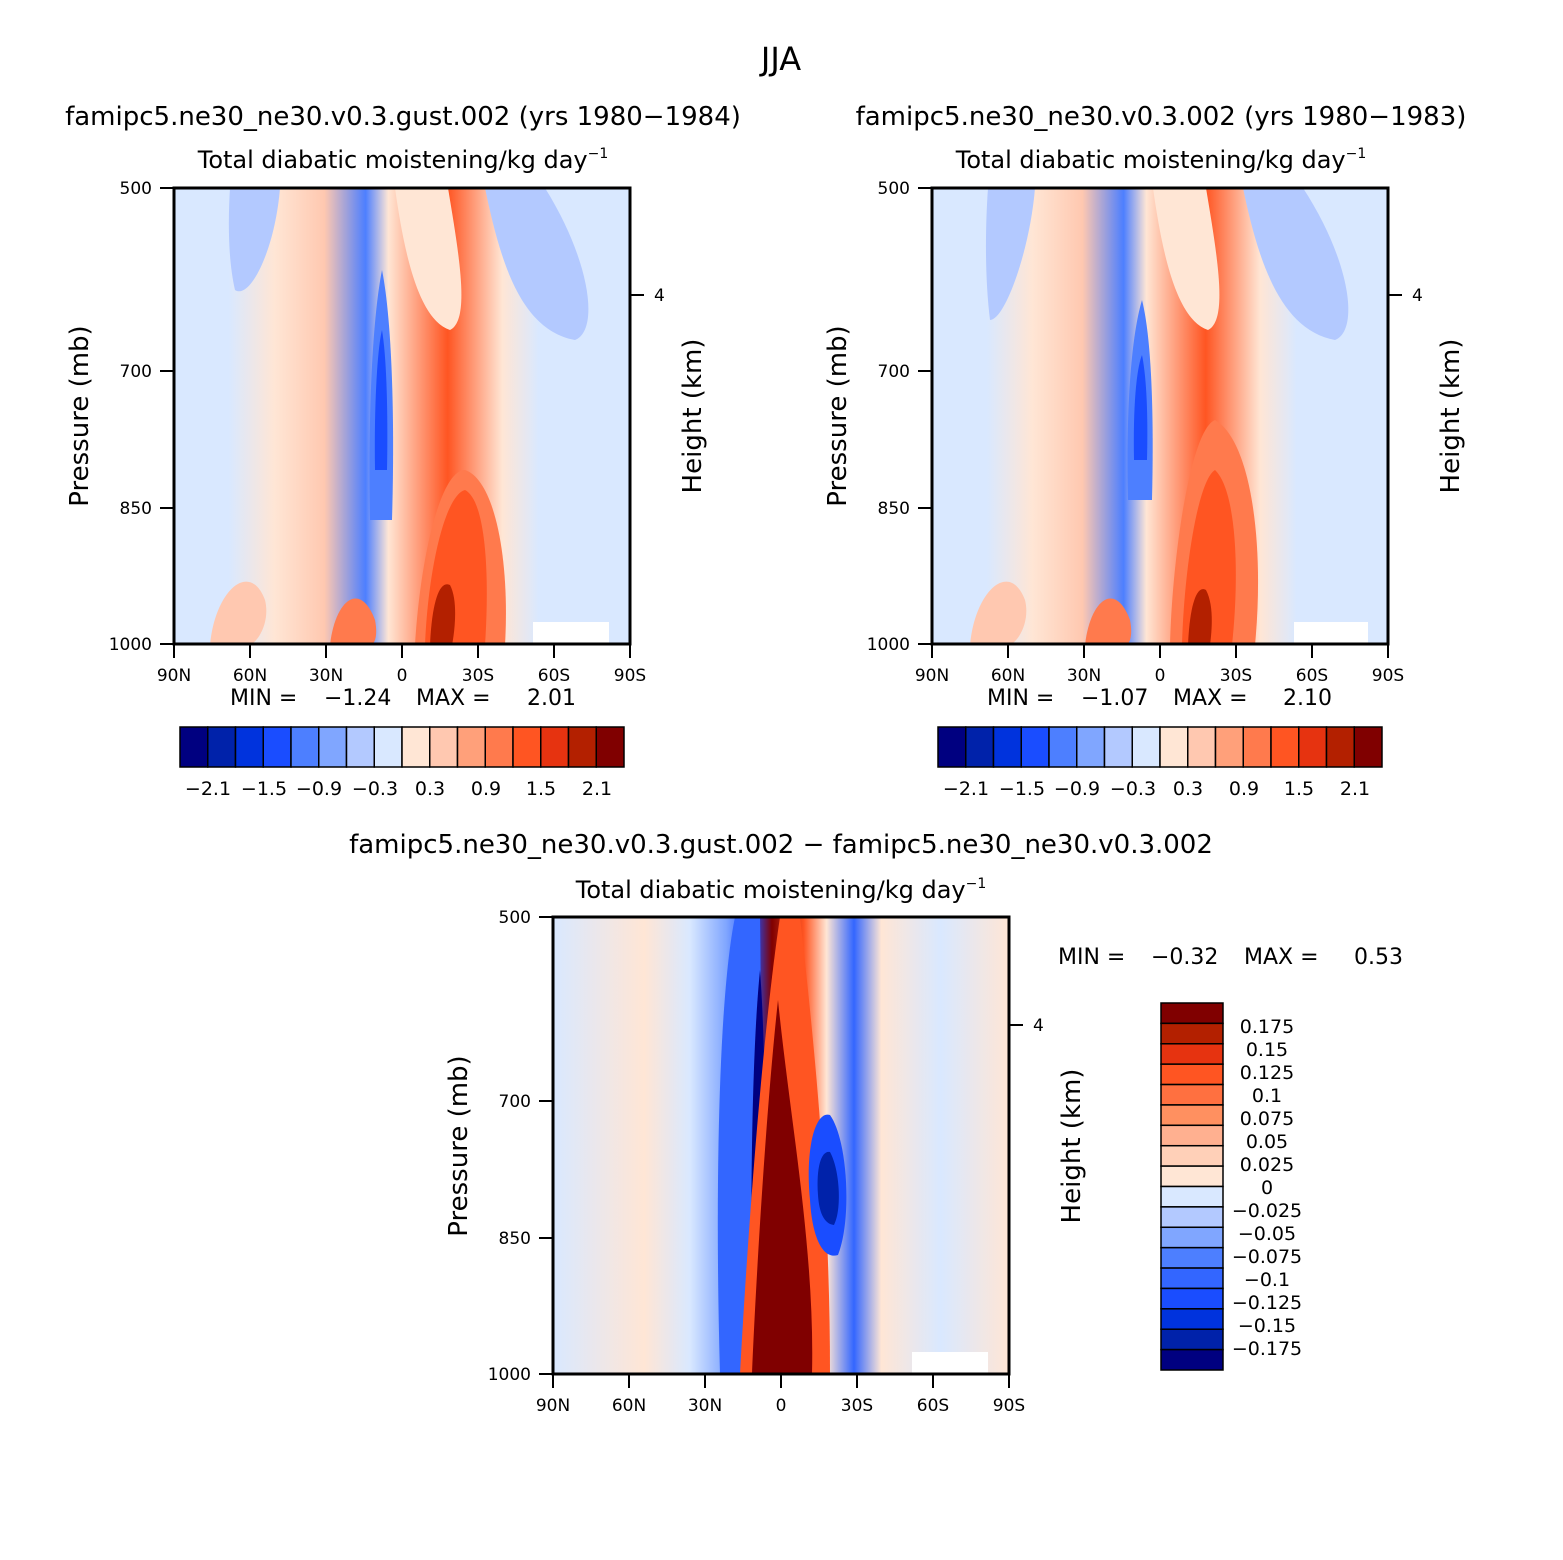 This screenshot has height=1560, width=1563. I want to click on contour-negative-core, so click(381, 400).